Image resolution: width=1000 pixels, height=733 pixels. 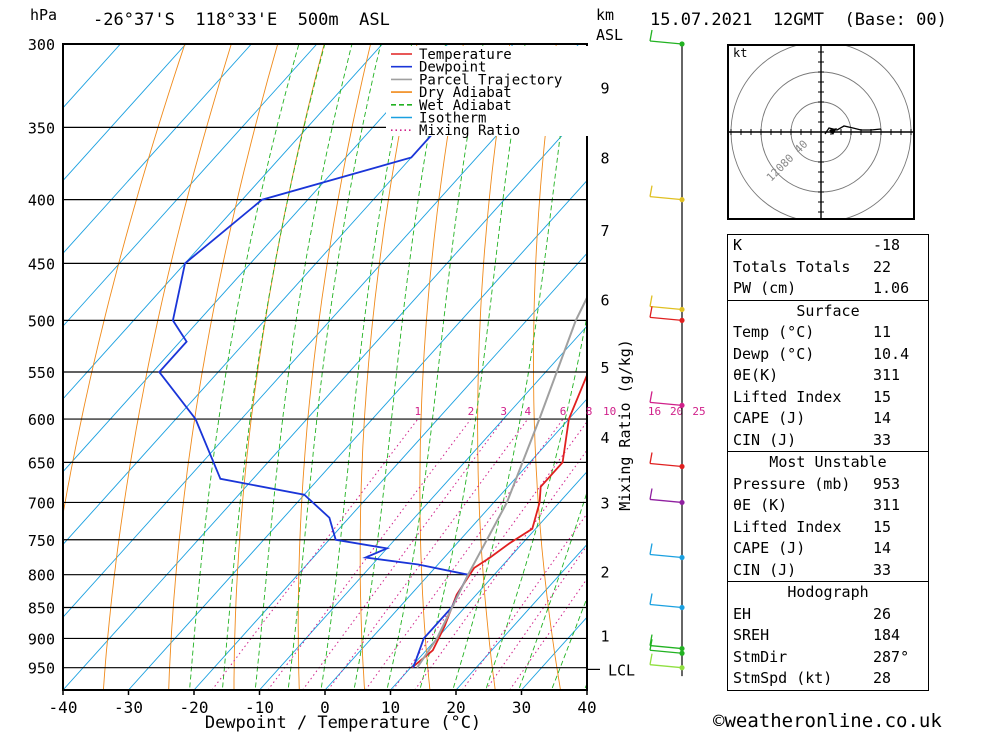 What do you see at coordinates (241, 20) in the screenshot?
I see `location-title: -26°37'S 118°33'E 500m ASL` at bounding box center [241, 20].